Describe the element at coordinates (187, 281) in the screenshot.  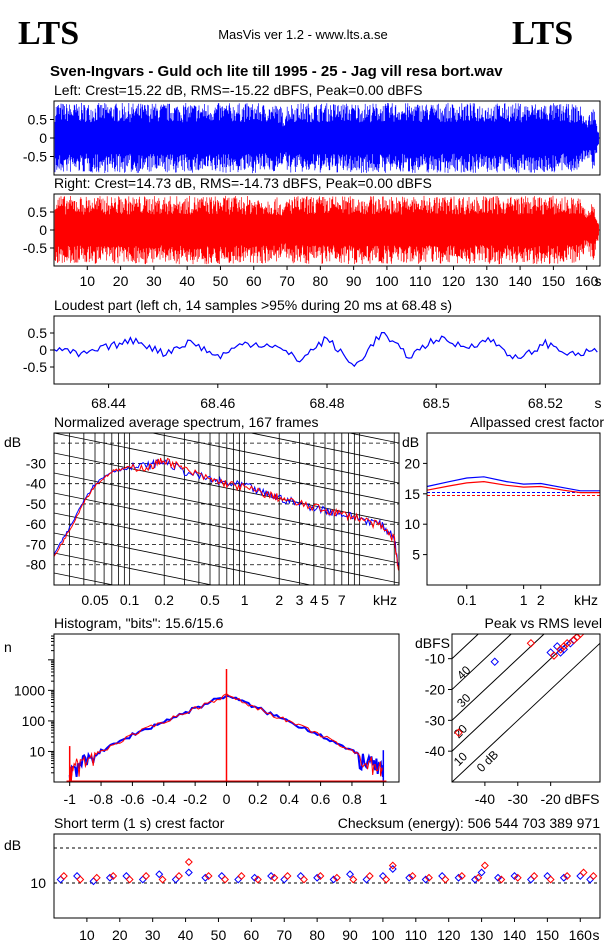
I see `x-tick-label: 40` at that location.